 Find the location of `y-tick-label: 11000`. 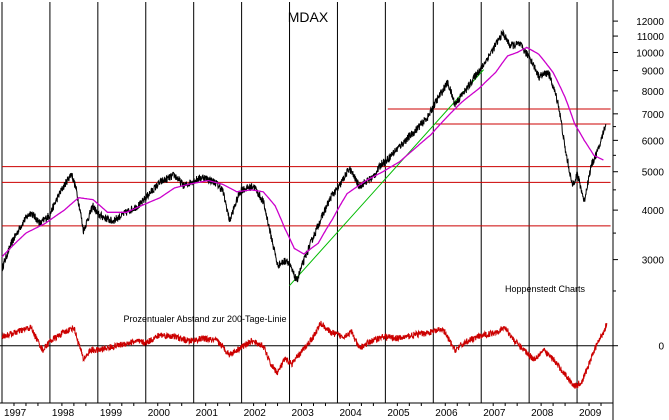

y-tick-label: 11000 is located at coordinates (651, 37).